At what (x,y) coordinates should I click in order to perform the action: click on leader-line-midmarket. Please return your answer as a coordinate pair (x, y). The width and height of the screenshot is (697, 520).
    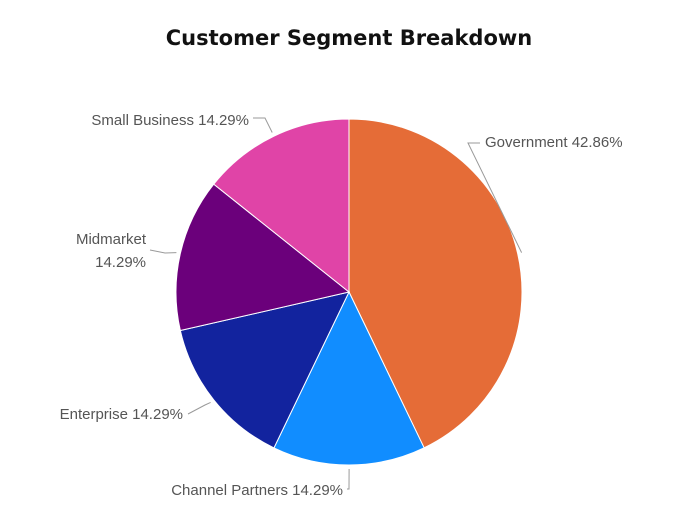
    Looking at the image, I should click on (163, 251).